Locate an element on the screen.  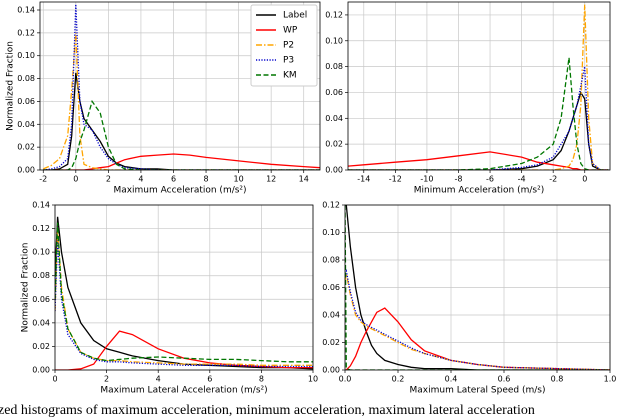
x-axis-label: Minimum Acceleration (m/s²) is located at coordinates (479, 191).